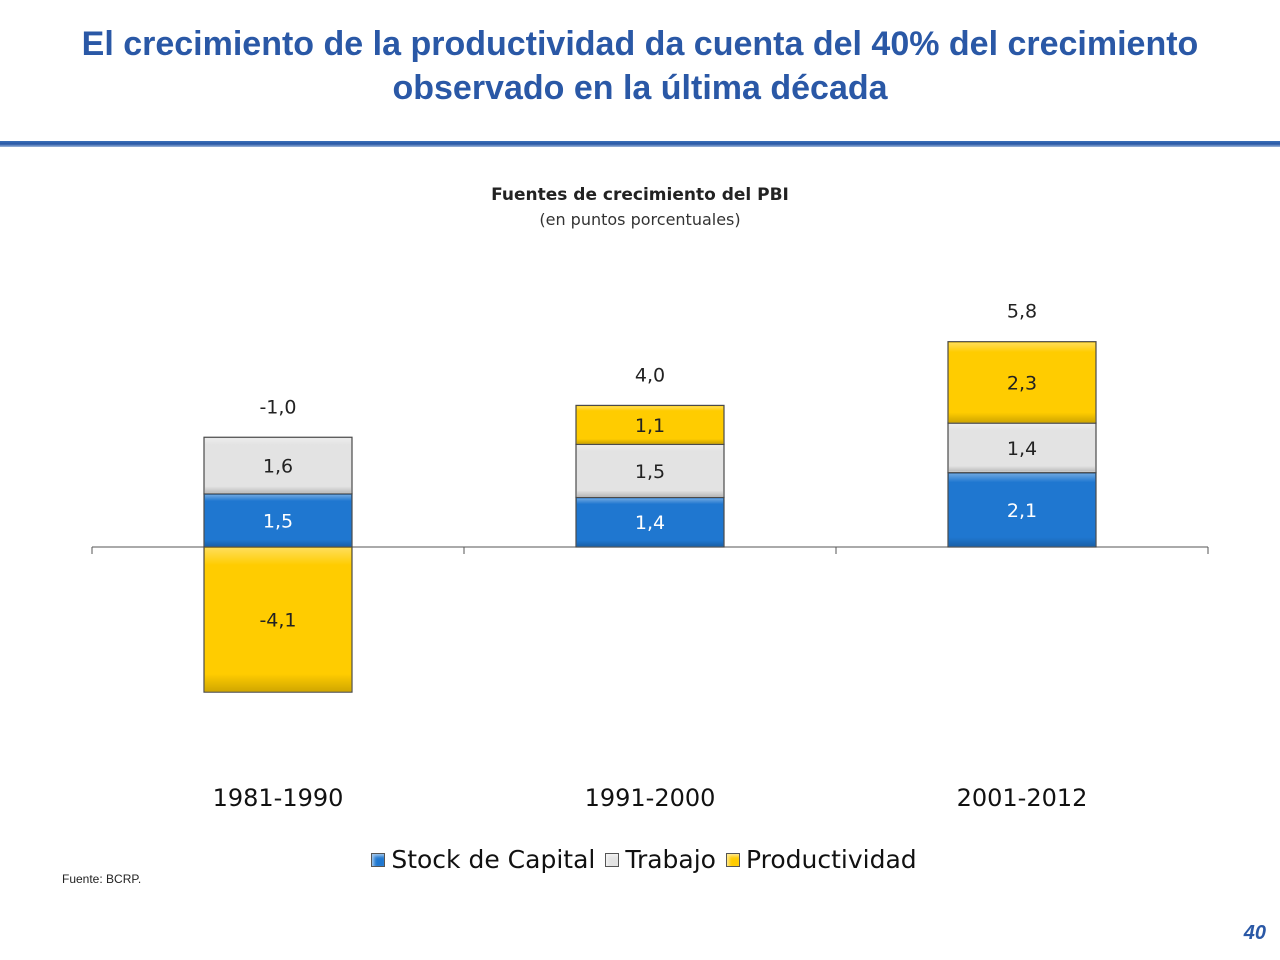  What do you see at coordinates (640, 219) in the screenshot?
I see `chart-subtitle: (en puntos porcentuales)` at bounding box center [640, 219].